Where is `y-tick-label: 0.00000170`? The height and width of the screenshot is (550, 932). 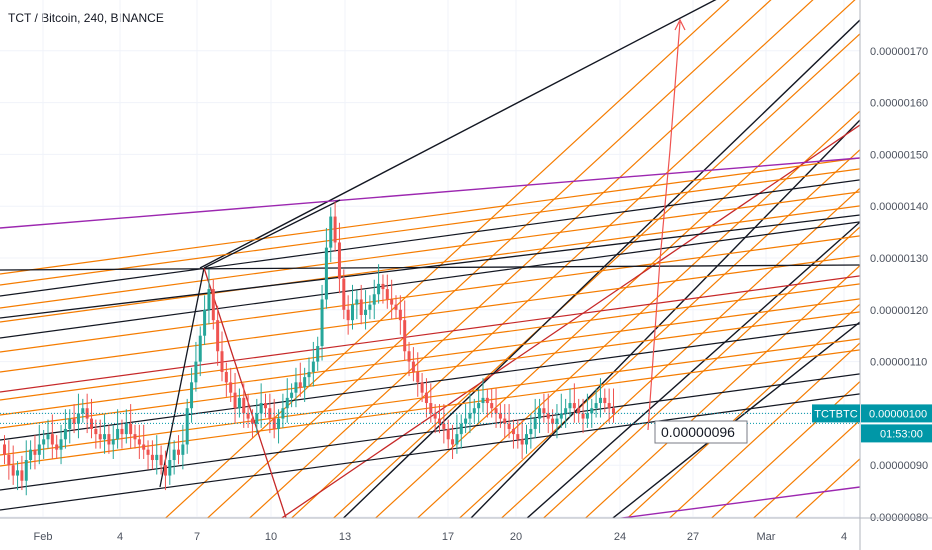 y-tick-label: 0.00000170 is located at coordinates (899, 52).